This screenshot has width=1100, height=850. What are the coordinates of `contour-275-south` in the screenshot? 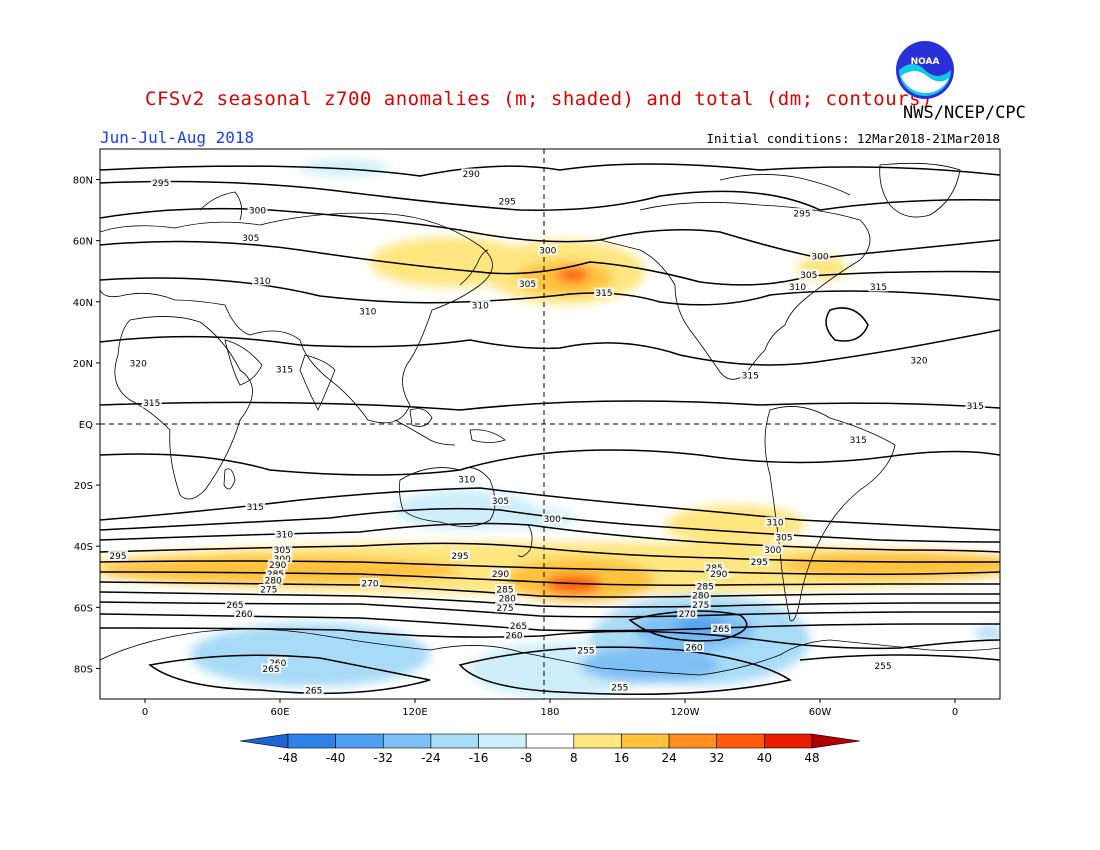 It's located at (550, 599).